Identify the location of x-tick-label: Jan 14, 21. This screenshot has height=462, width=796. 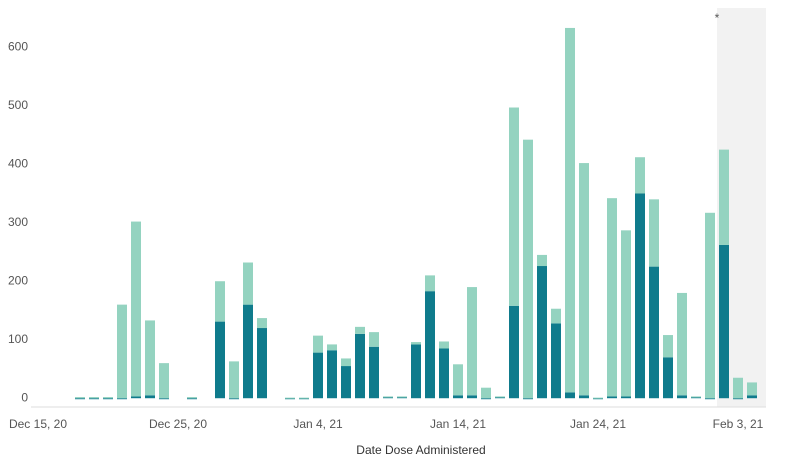
(458, 424).